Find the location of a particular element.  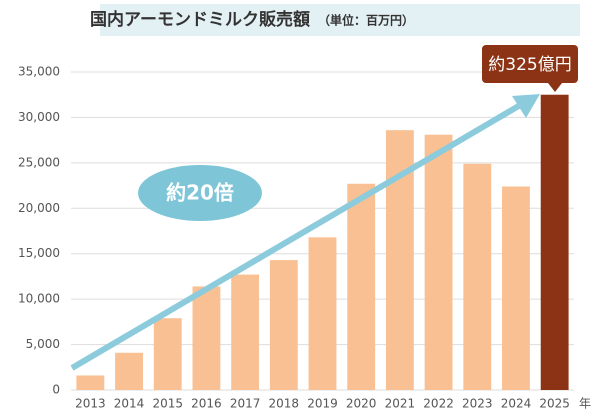

y-tick-label: 30,000 is located at coordinates (39, 117).